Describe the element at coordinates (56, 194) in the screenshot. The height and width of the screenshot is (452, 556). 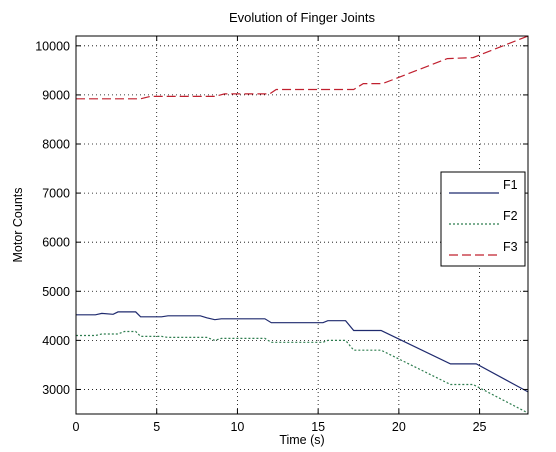
I see `y-tick-label: 7000` at that location.